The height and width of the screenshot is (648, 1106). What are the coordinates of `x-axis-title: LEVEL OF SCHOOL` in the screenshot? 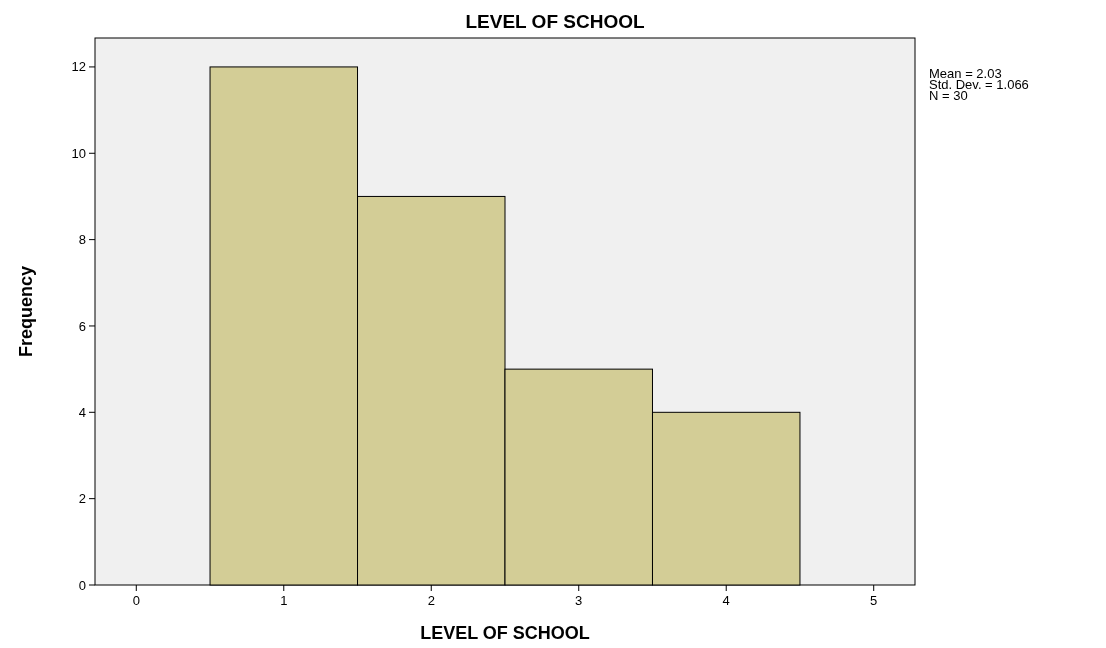 It's located at (505, 633).